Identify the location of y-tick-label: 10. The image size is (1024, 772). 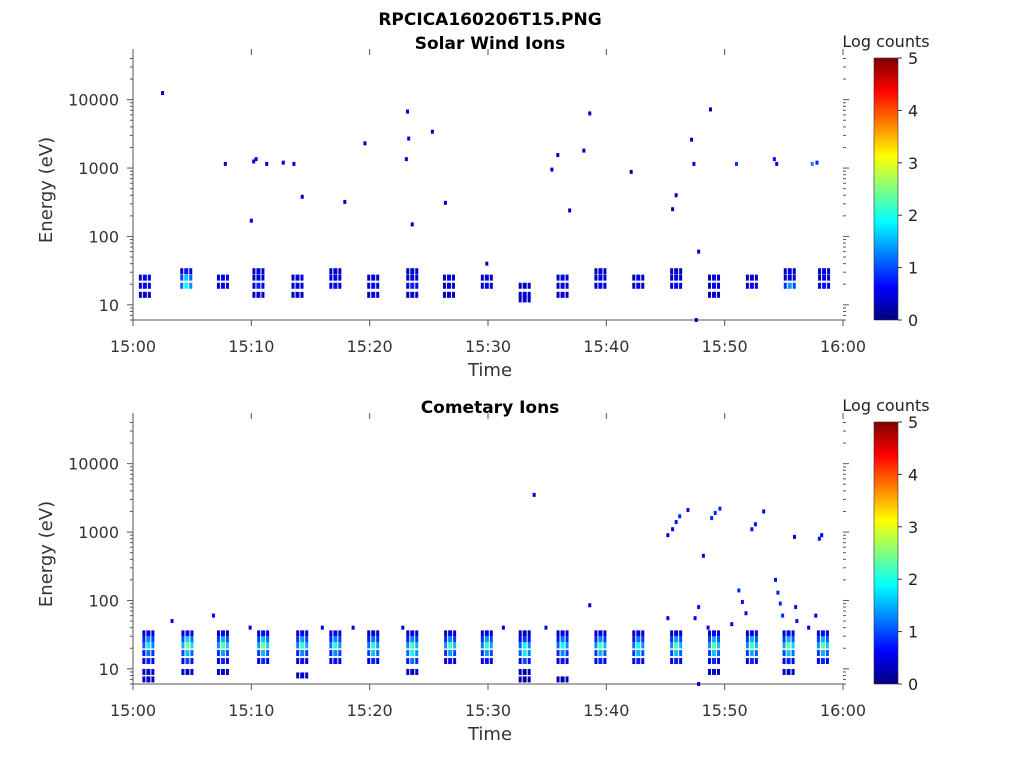
(109, 305).